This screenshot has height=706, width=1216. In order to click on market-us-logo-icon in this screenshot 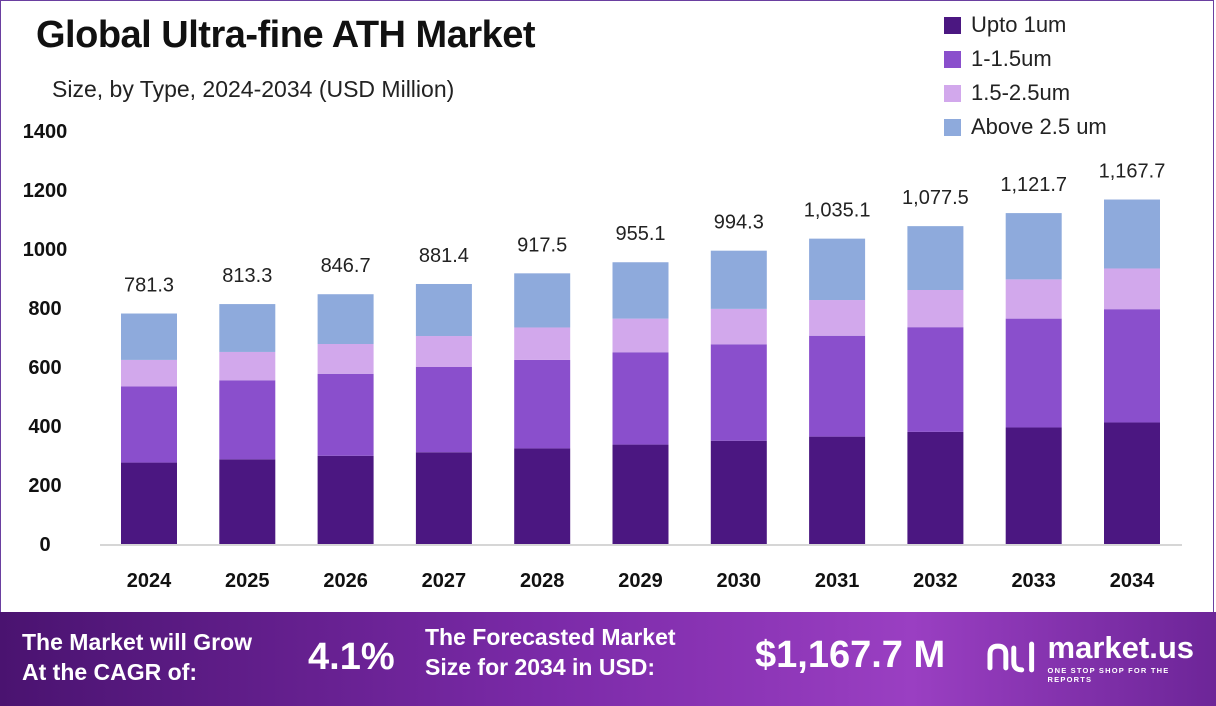, I will do `click(1011, 657)`.